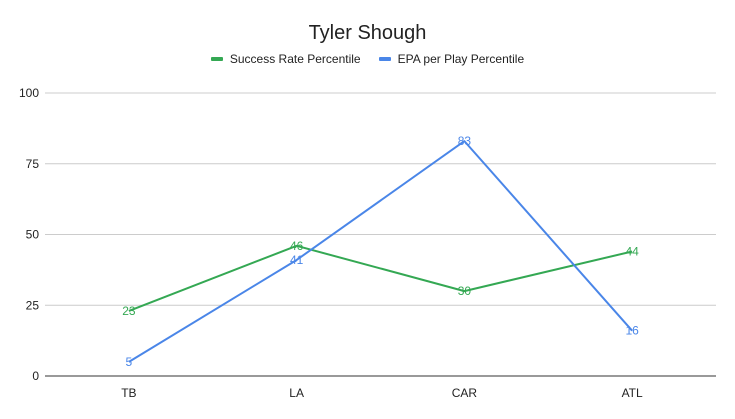 The height and width of the screenshot is (419, 735). What do you see at coordinates (297, 260) in the screenshot?
I see `data-label-epa-la: 41` at bounding box center [297, 260].